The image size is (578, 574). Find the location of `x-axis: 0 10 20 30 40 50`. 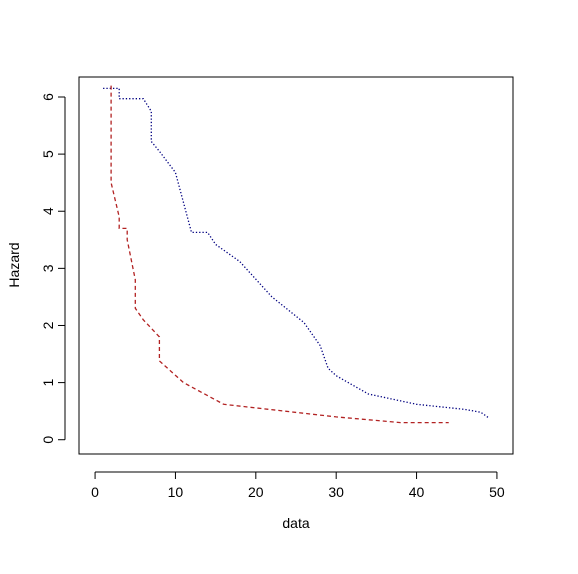

x-axis: 0 10 20 30 40 50 is located at coordinates (298, 485).